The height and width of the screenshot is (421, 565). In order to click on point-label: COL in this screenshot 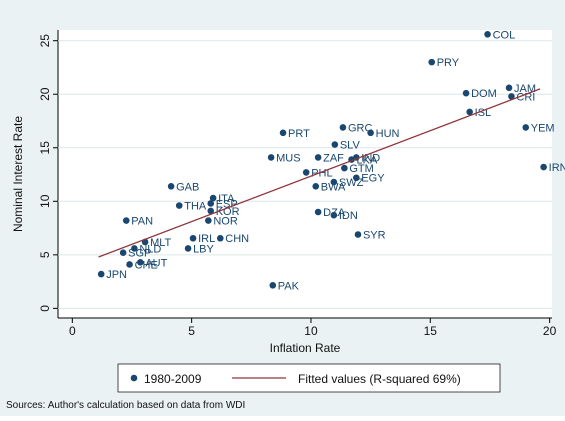, I will do `click(504, 35)`.